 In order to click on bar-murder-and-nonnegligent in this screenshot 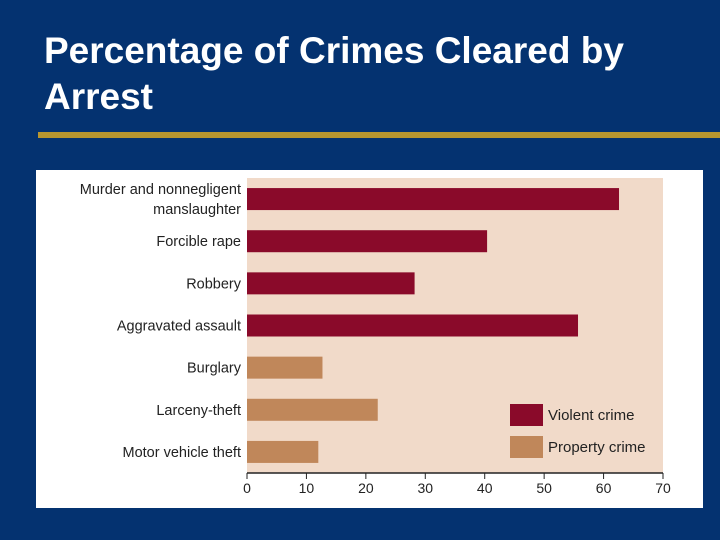, I will do `click(433, 199)`.